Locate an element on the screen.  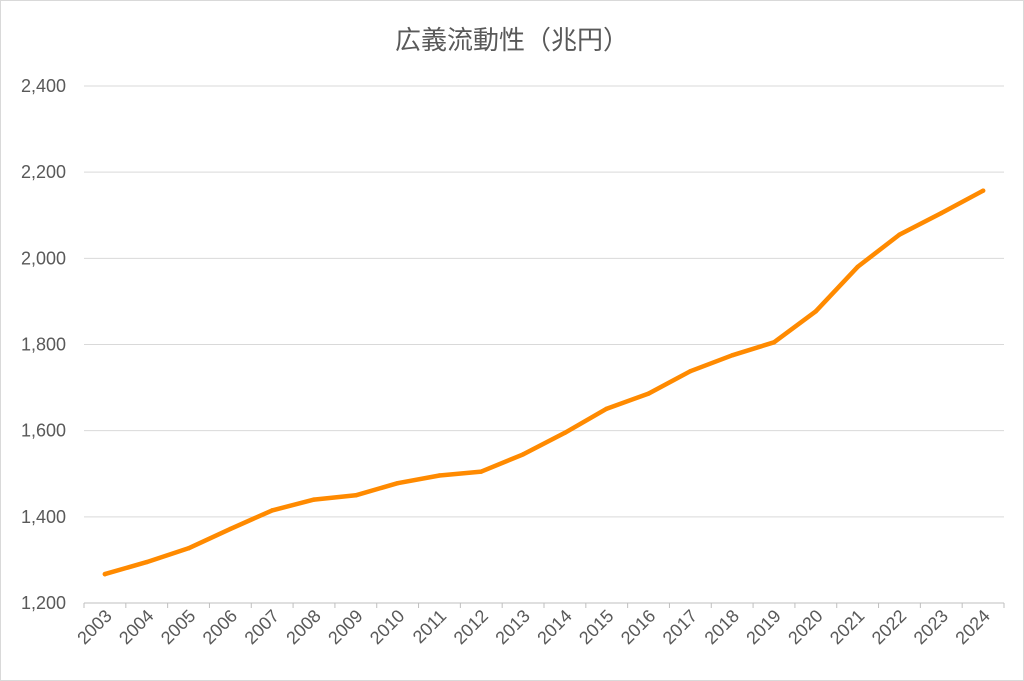
x-tick-label: 2005 is located at coordinates (178, 627).